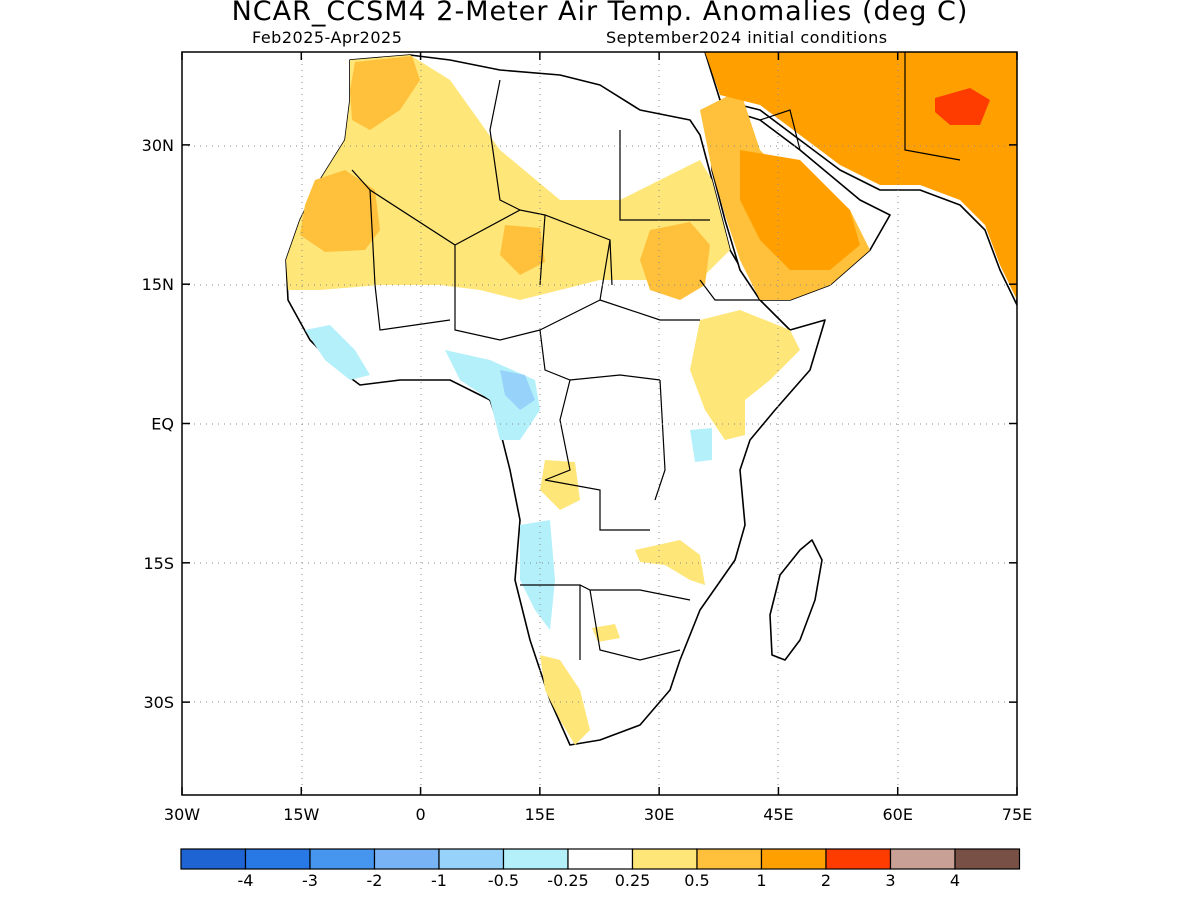 This screenshot has width=1200, height=900. I want to click on anomaly-2-3-afghanistan, so click(962, 106).